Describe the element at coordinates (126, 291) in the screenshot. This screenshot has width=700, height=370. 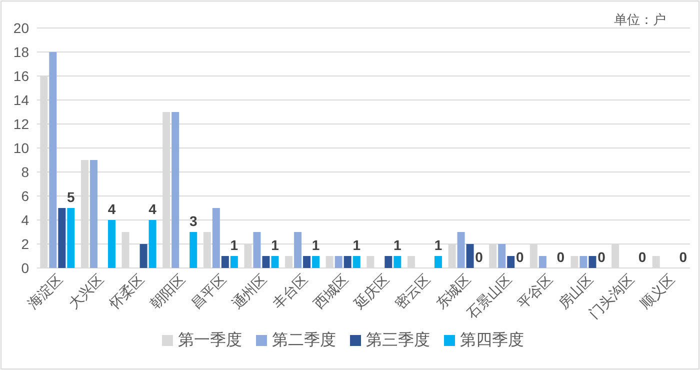
I see `x-tick-label: 怀柔区` at that location.